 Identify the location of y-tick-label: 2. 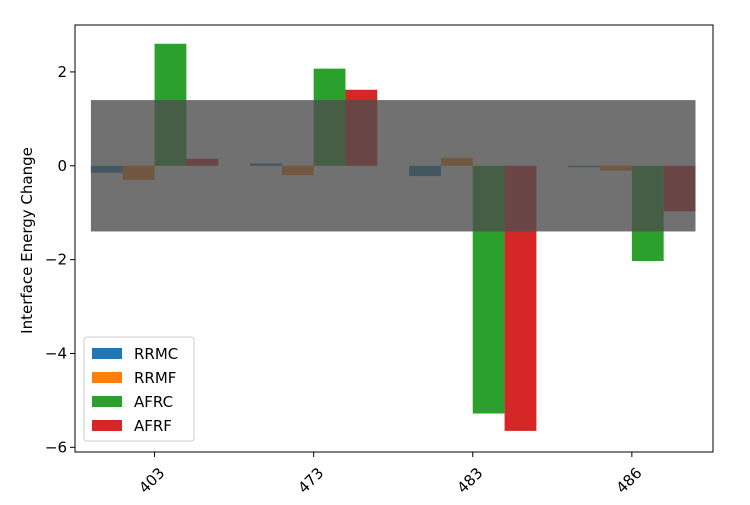
(62, 72).